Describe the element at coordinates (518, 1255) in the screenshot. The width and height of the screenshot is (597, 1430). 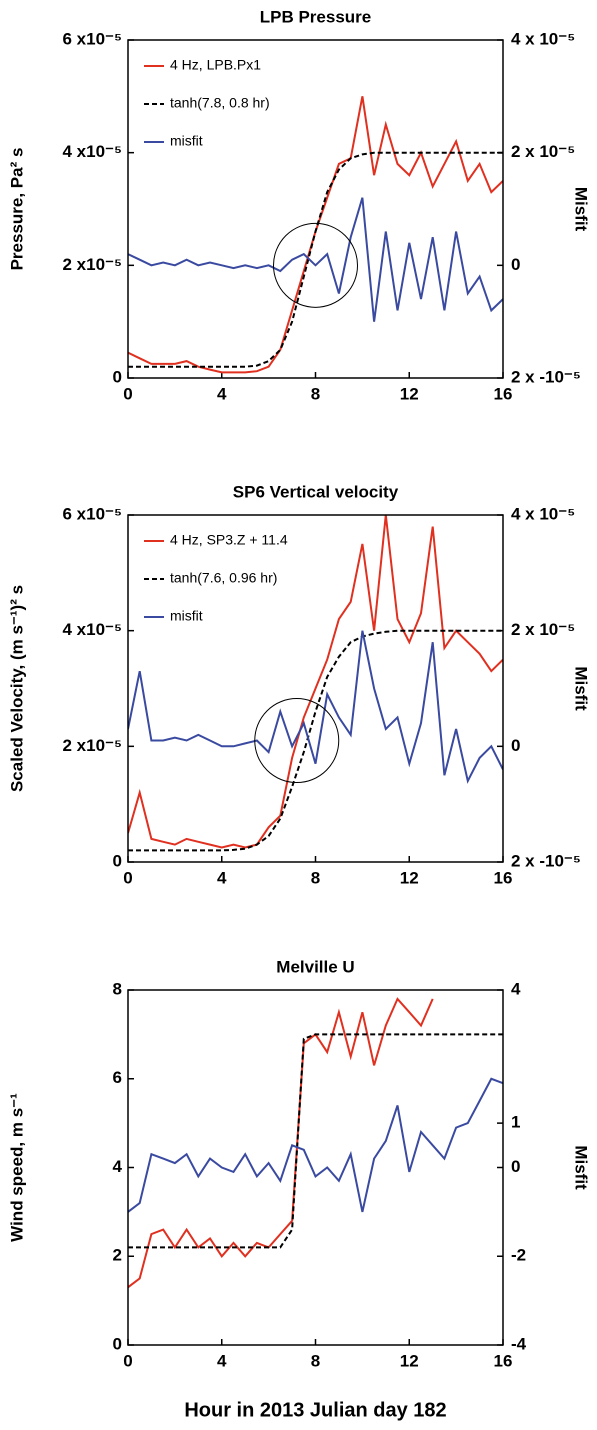
I see `y2-tick-label: -2` at that location.